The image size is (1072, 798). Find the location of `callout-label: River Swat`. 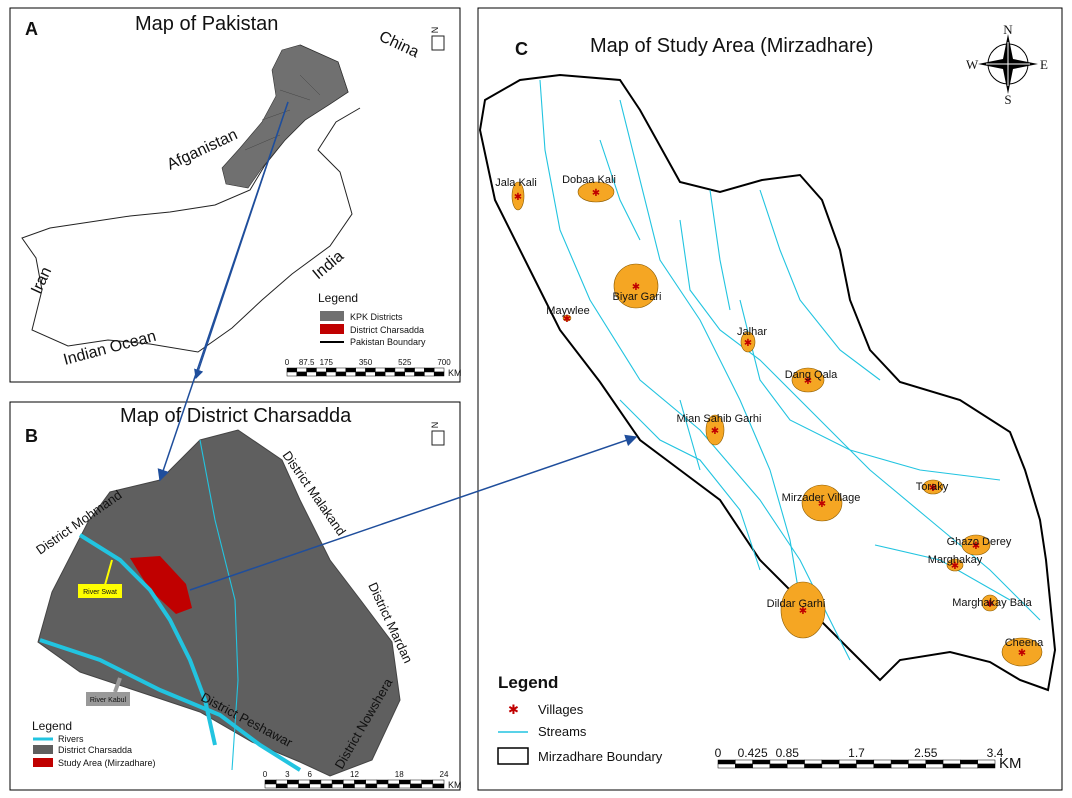

callout-label: River Swat is located at coordinates (100, 592).